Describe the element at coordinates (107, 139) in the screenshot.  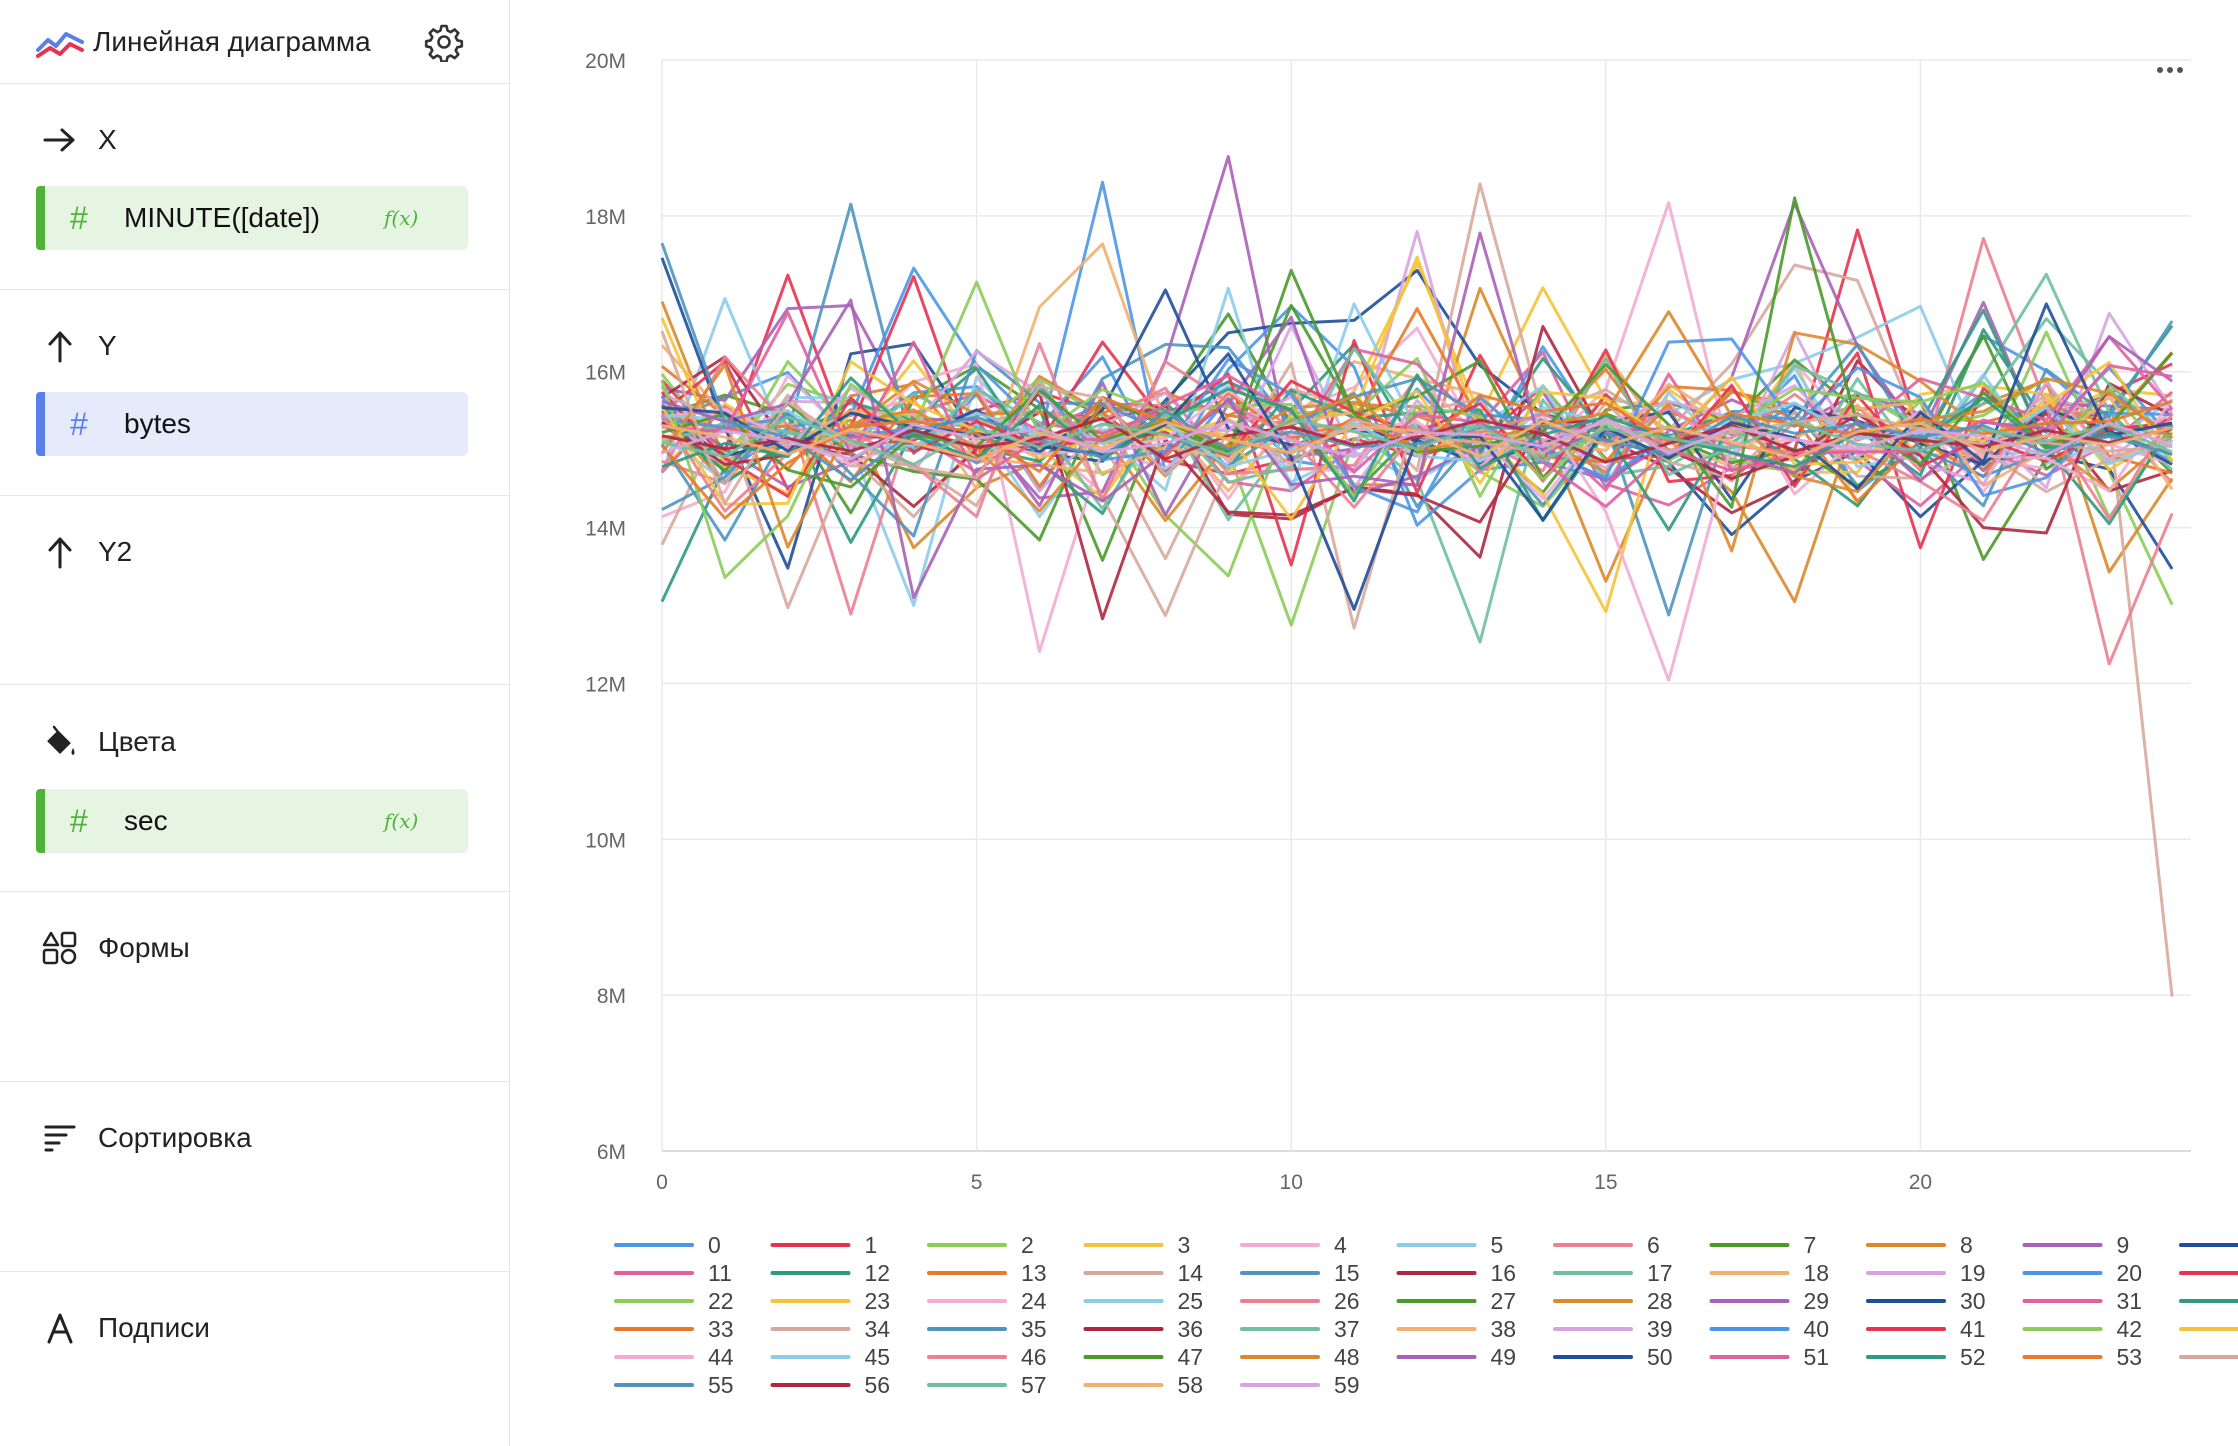
I see `section-x-label: X` at that location.